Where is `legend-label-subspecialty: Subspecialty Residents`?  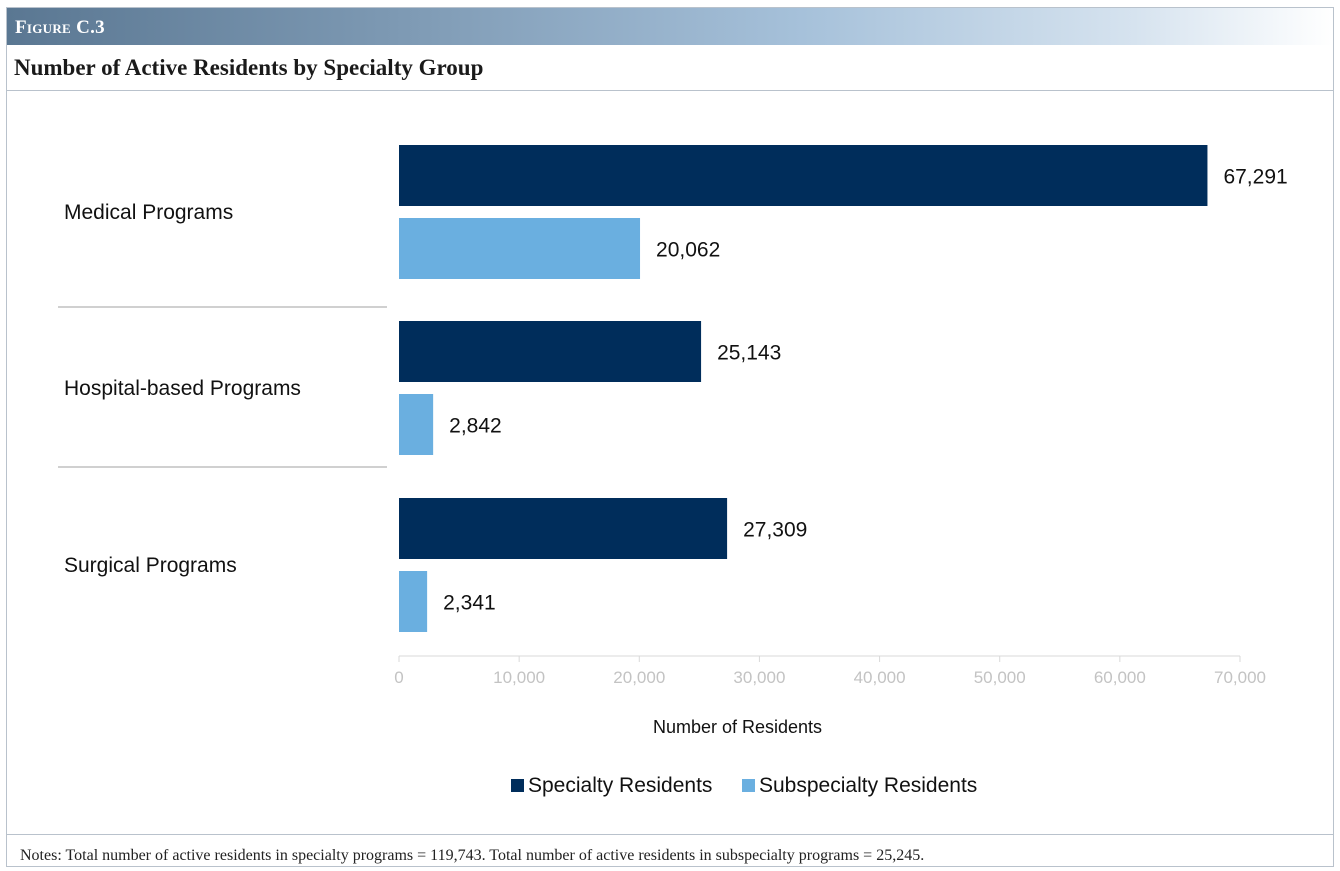 legend-label-subspecialty: Subspecialty Residents is located at coordinates (868, 785).